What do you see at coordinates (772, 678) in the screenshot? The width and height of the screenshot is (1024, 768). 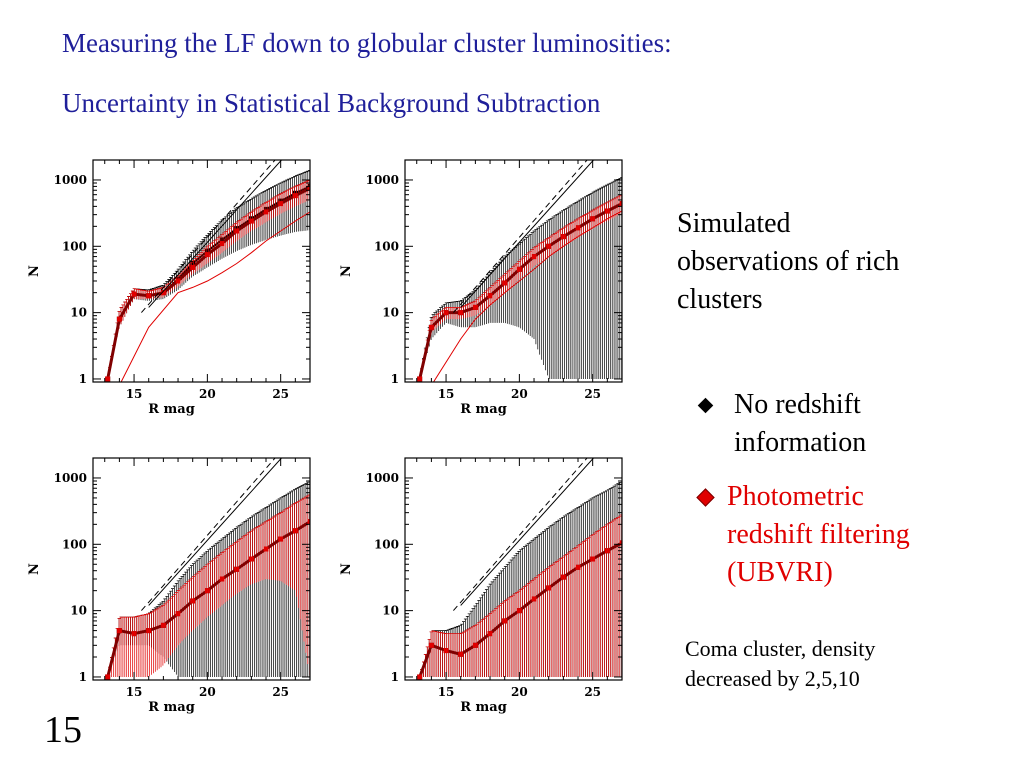 I see `note-line: decreased by 2,5,10` at bounding box center [772, 678].